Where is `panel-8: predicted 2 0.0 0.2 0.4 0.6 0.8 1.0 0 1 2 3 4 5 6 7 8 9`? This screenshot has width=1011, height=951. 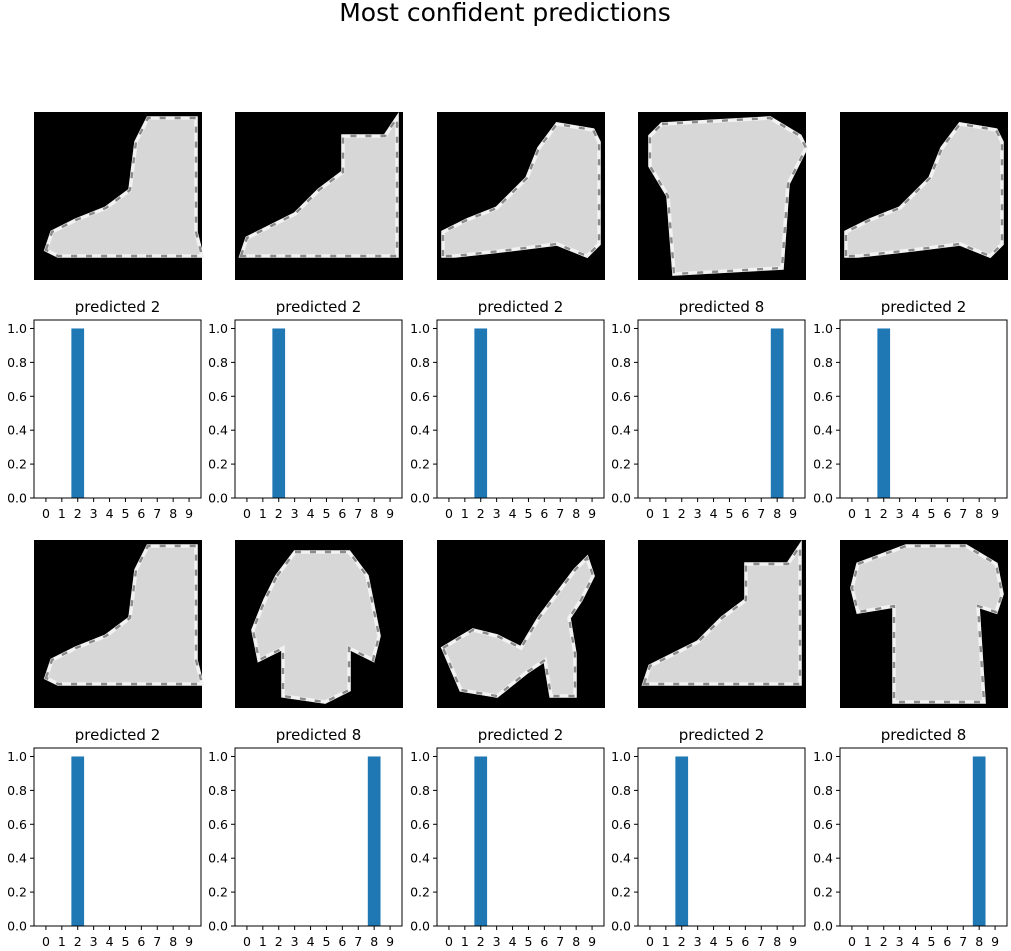
panel-8: predicted 2 0.0 0.2 0.4 0.6 0.8 1.0 0 1 2 3 4 5 6 7 8 9 is located at coordinates (507, 744).